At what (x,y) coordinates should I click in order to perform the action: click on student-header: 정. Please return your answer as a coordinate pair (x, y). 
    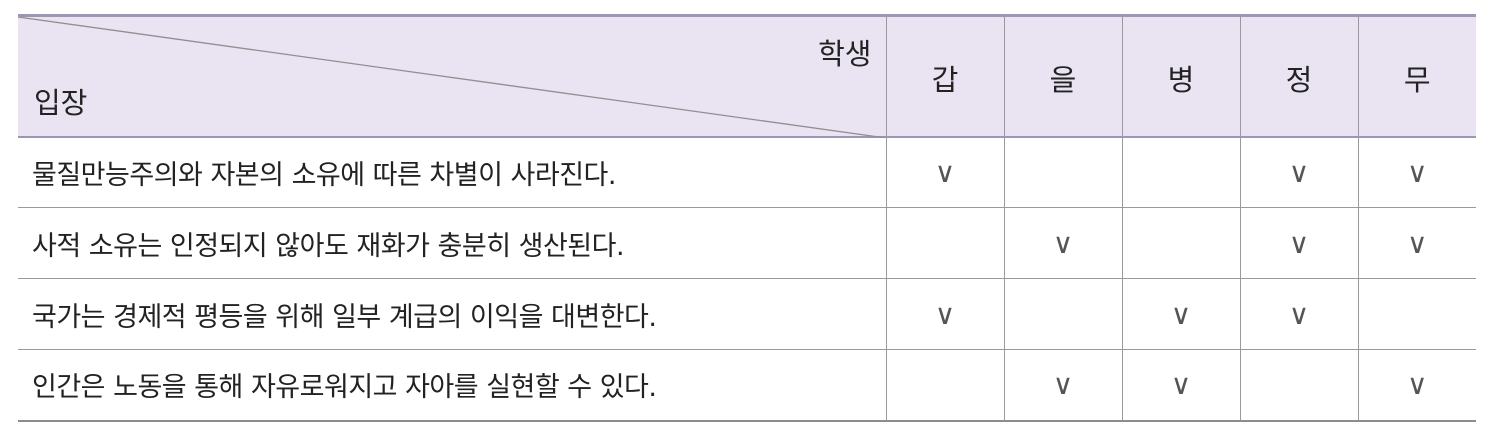
    Looking at the image, I should click on (1299, 76).